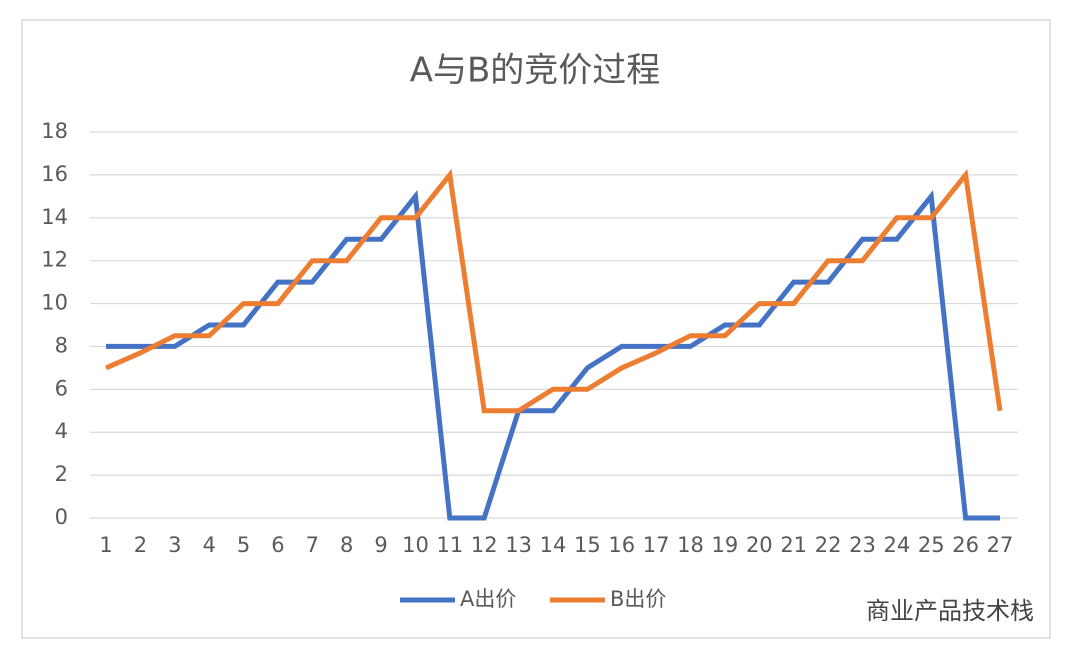  Describe the element at coordinates (140, 545) in the screenshot. I see `x-tick-label: 2` at that location.